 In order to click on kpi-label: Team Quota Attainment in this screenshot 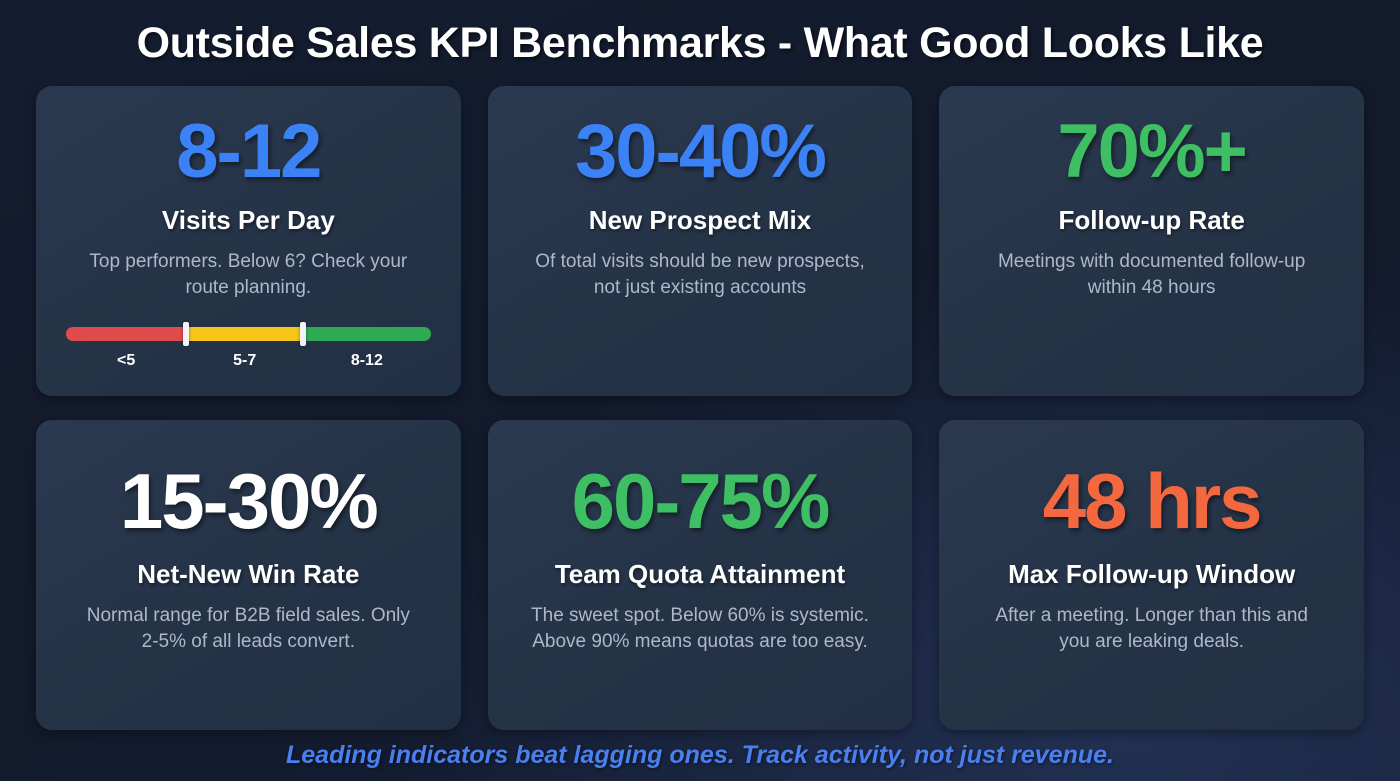, I will do `click(700, 574)`.